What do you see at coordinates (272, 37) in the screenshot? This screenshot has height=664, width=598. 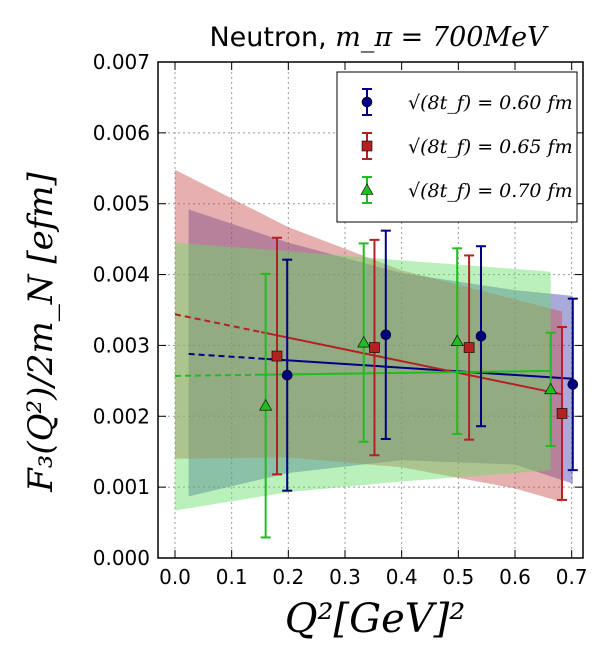 I see `chart-title-main: Neutron,` at bounding box center [272, 37].